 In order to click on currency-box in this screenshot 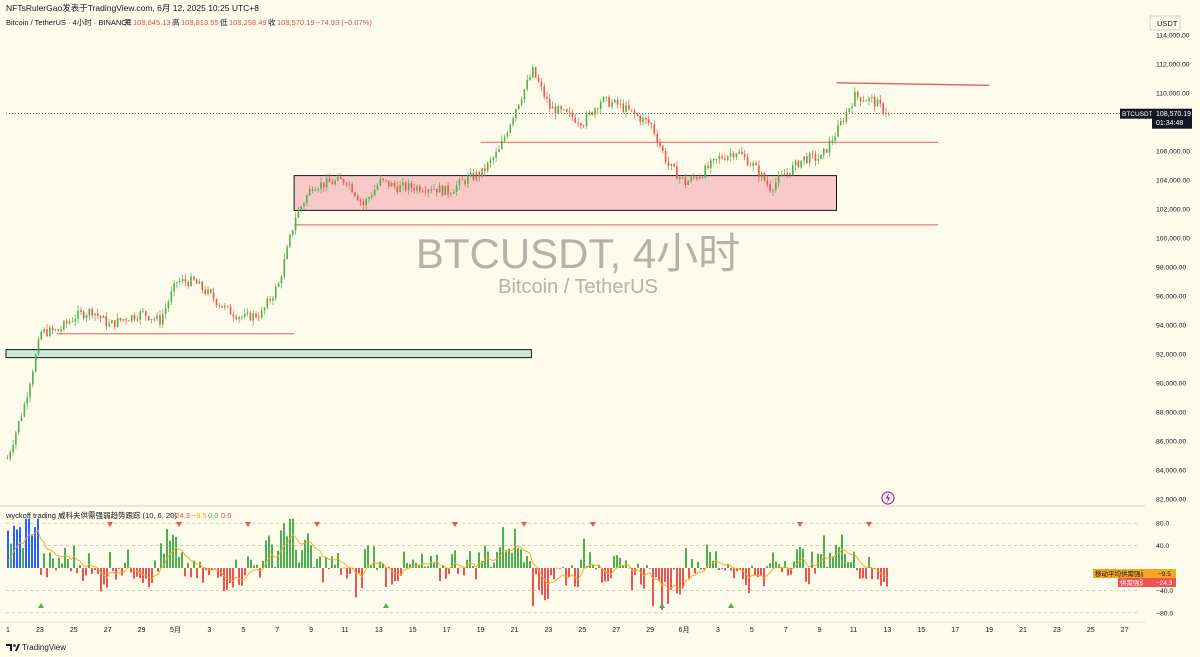, I will do `click(1165, 23)`.